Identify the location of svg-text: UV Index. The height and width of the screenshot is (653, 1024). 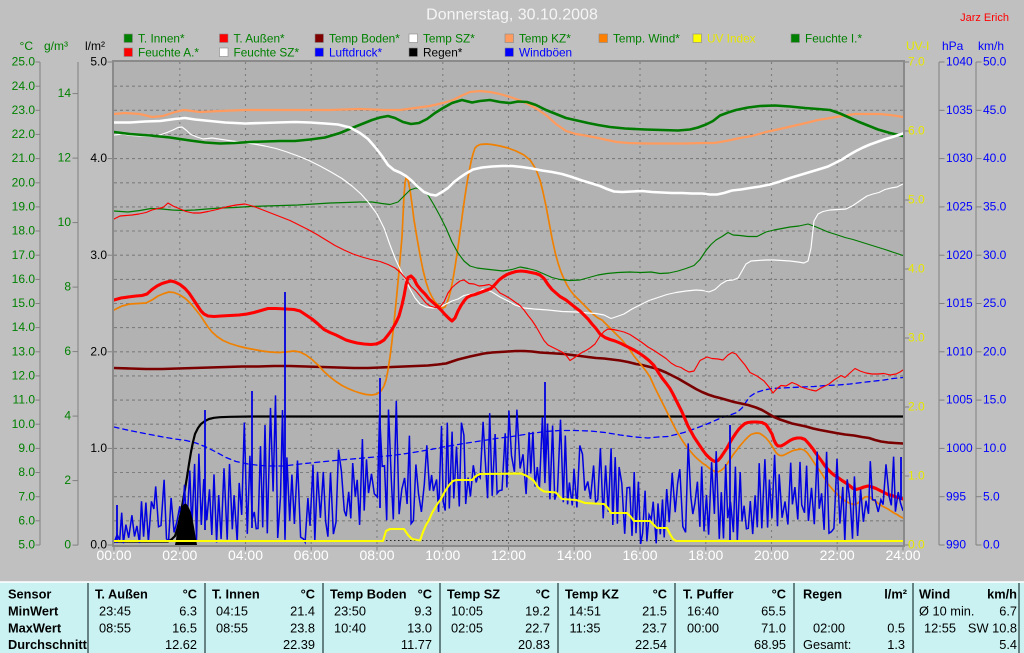
(731, 39).